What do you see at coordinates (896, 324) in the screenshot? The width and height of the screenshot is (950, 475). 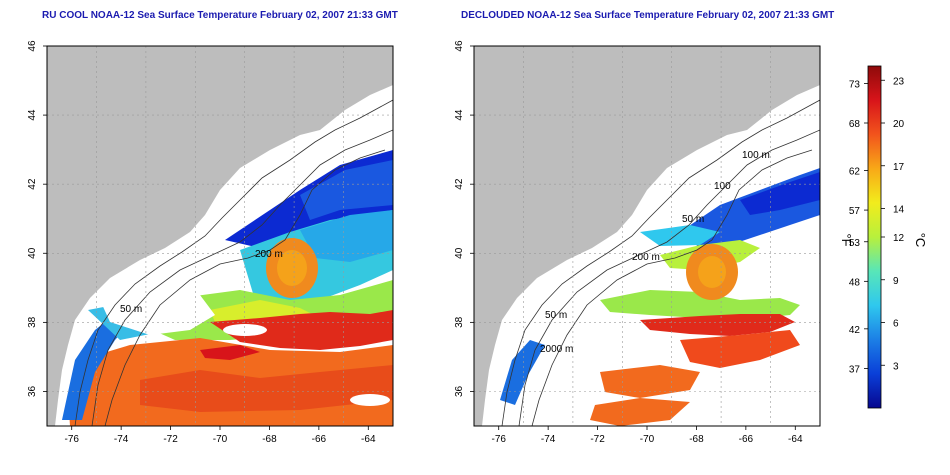 I see `celsius-tick-label: 6` at bounding box center [896, 324].